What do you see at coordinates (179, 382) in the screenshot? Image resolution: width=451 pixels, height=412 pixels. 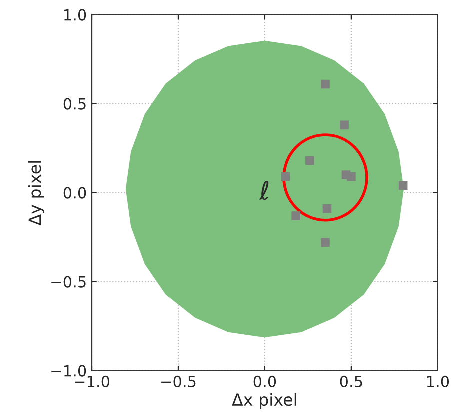 I see `x-tick-label: −0.5` at bounding box center [179, 382].